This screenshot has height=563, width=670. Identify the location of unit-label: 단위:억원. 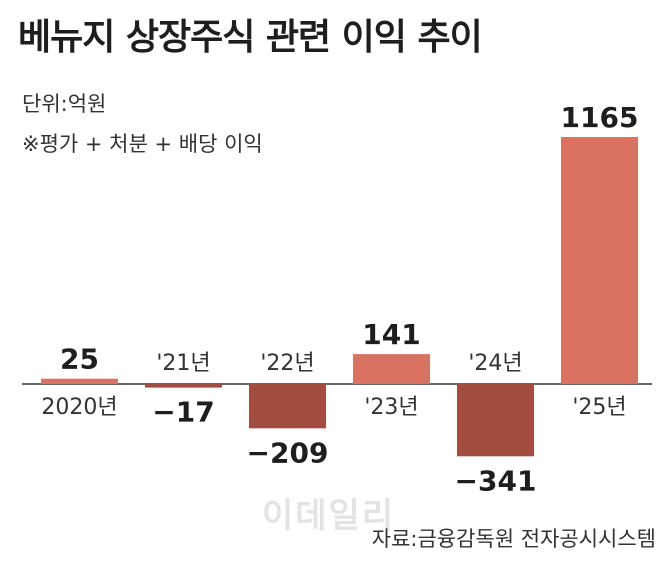
(64, 104).